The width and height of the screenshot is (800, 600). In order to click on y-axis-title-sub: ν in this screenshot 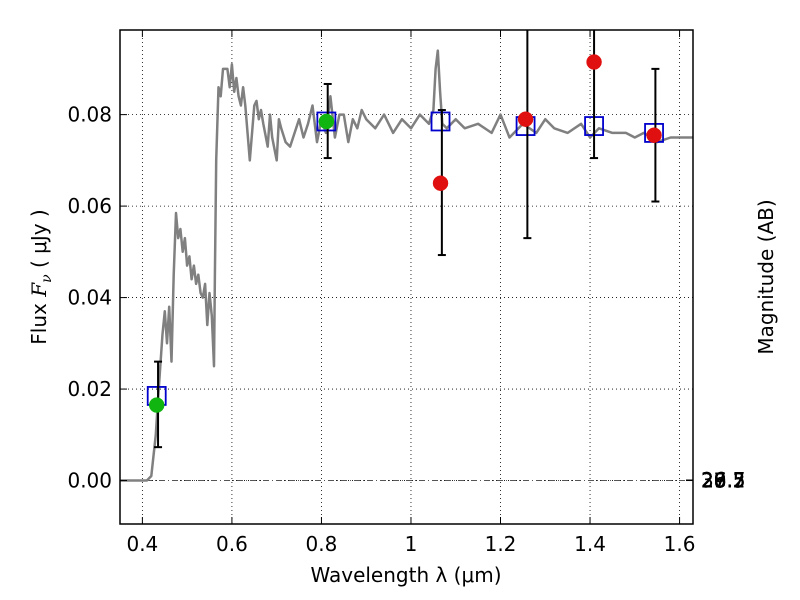, I will do `click(47, 278)`.